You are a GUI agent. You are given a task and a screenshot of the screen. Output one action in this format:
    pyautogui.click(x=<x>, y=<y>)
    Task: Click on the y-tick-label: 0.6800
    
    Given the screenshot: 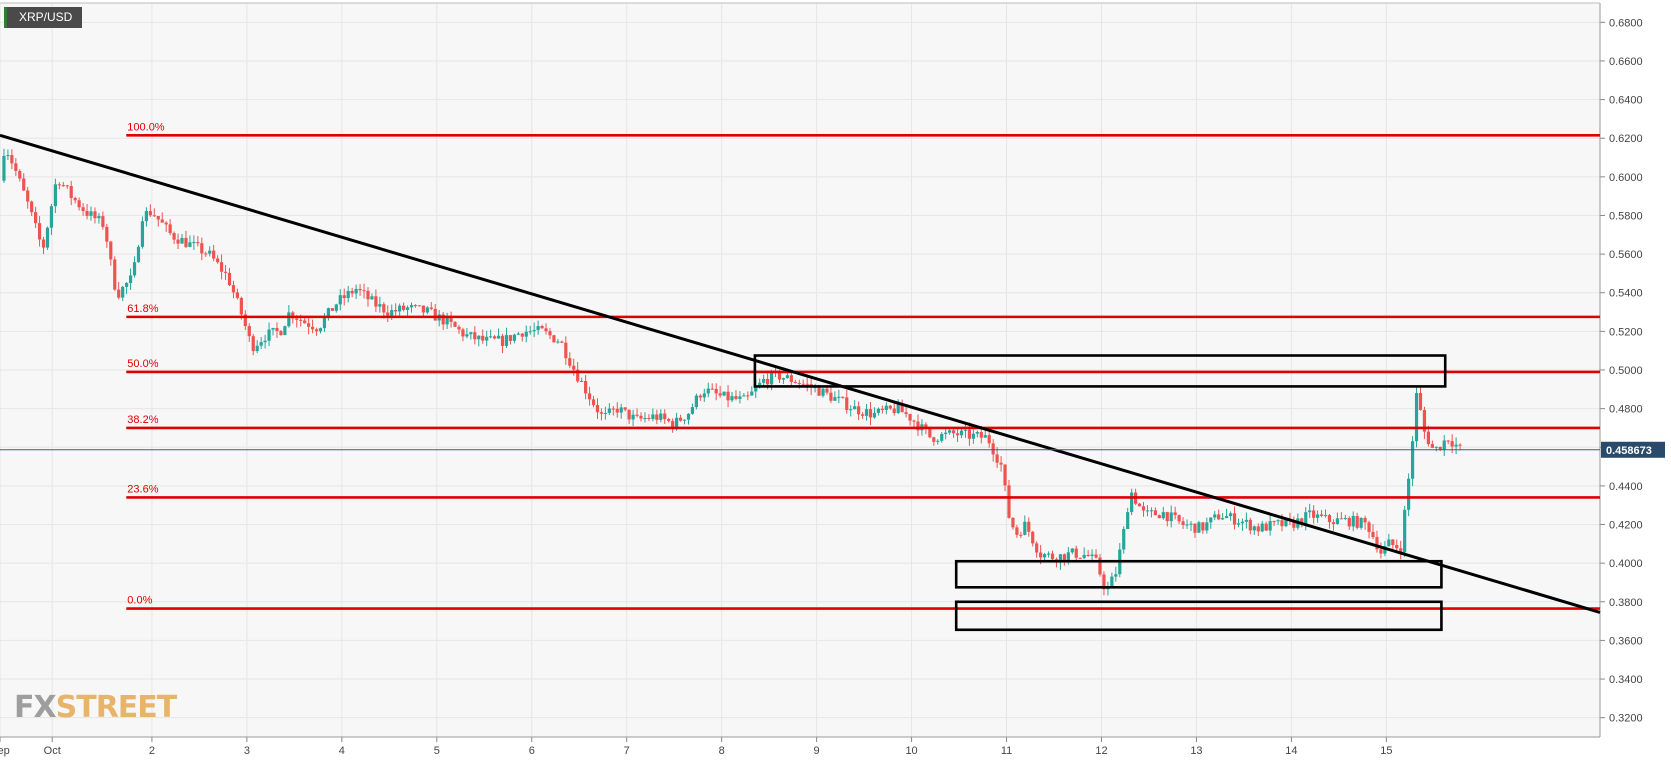 What is the action you would take?
    pyautogui.click(x=1626, y=23)
    